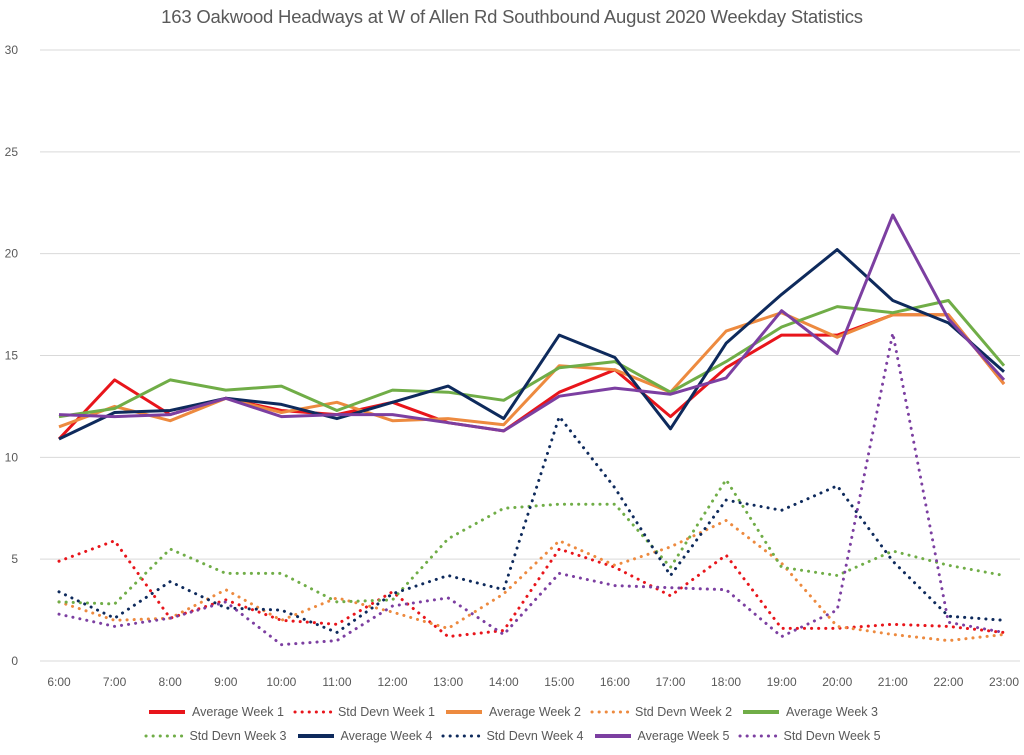 This screenshot has width=1024, height=755. Describe the element at coordinates (782, 682) in the screenshot. I see `x-tick-label: 19:00` at that location.